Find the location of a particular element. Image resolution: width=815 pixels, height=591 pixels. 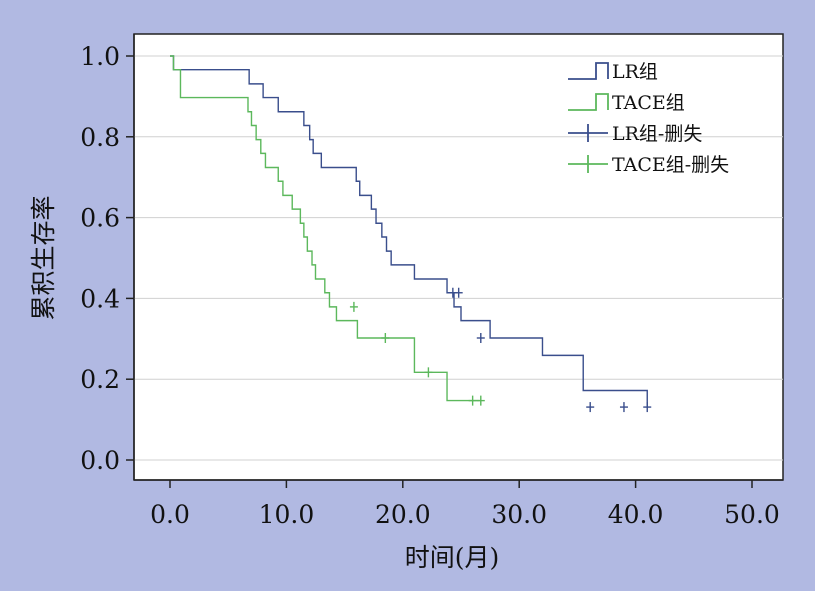

x-tick-label: 50.0 is located at coordinates (752, 514).